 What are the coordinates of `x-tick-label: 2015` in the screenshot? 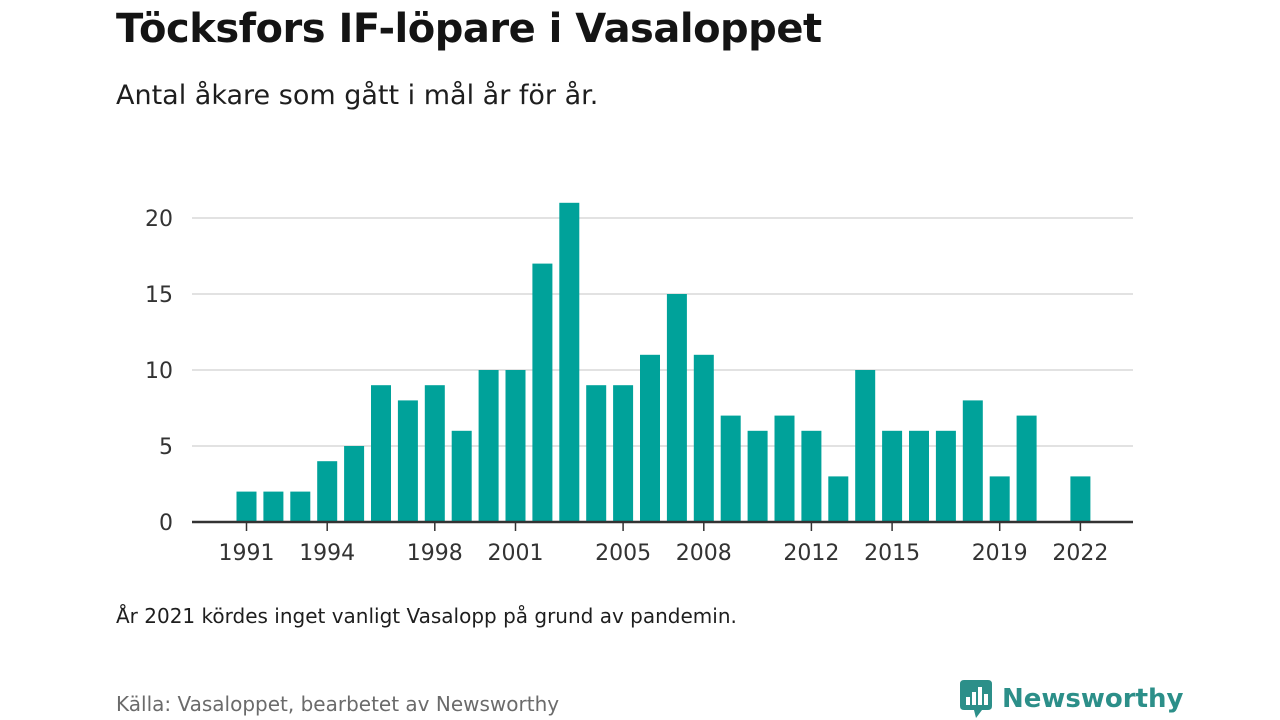 It's located at (892, 553).